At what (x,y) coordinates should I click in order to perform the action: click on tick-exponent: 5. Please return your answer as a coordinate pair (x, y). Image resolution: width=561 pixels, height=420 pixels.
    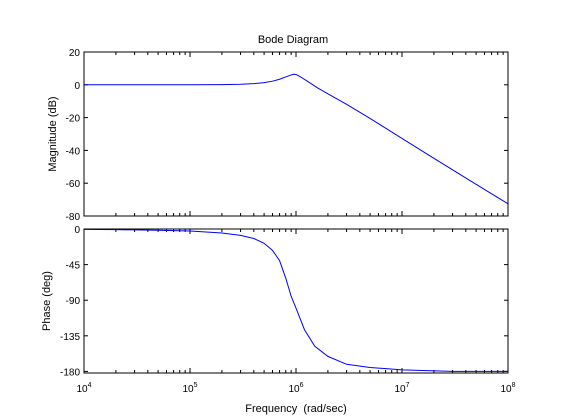
    Looking at the image, I should click on (196, 385).